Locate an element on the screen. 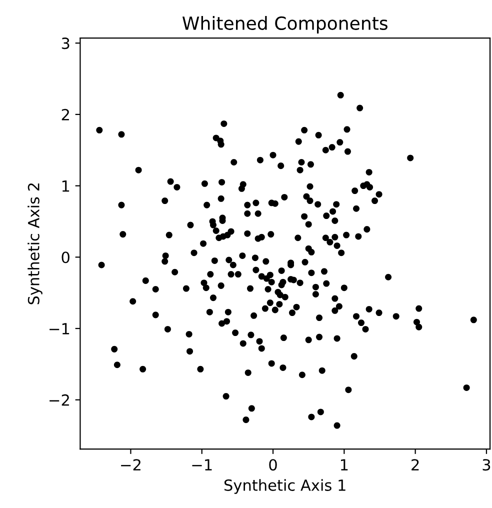 The width and height of the screenshot is (492, 508). x-tick-label: 0 is located at coordinates (273, 465).